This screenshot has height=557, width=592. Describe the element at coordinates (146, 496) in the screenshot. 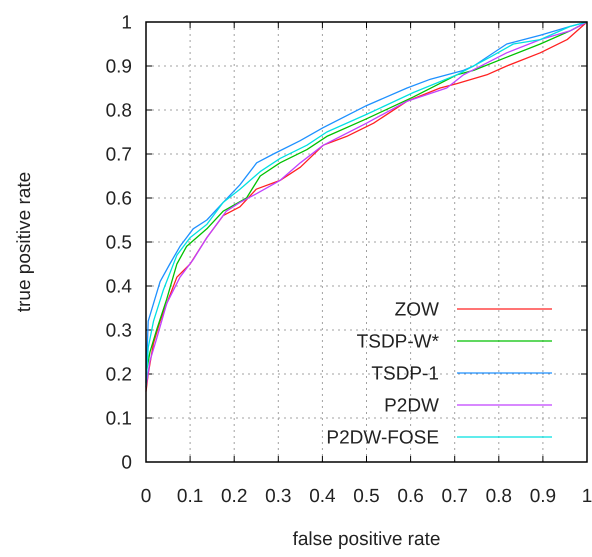

I see `x-tick-label: 0` at that location.